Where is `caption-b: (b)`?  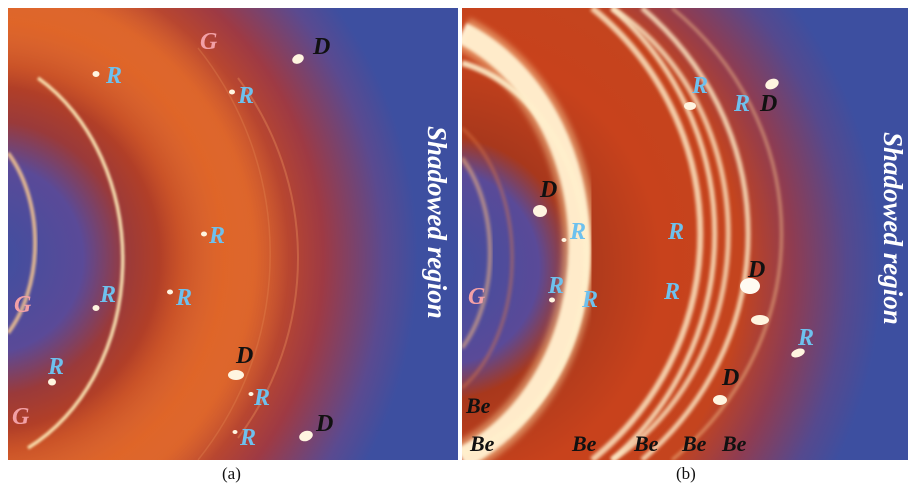
caption-b: (b) is located at coordinates (686, 473).